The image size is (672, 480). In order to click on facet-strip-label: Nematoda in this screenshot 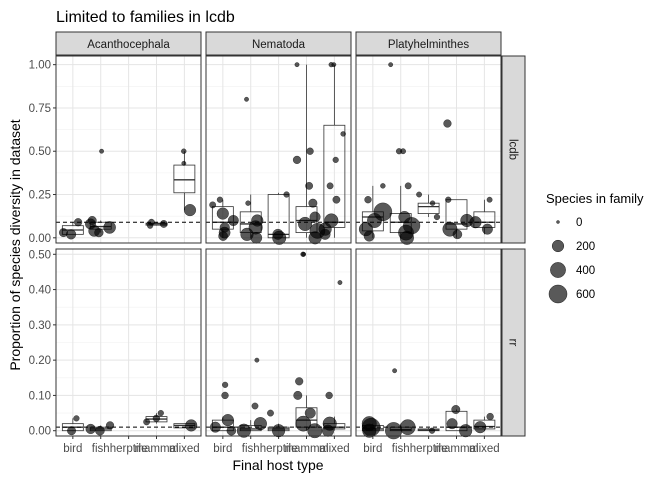, I will do `click(279, 45)`.